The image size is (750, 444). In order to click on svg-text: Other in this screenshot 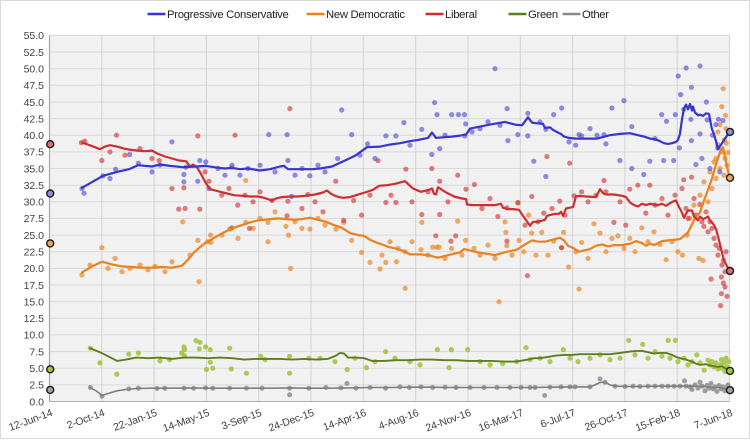, I will do `click(595, 15)`.